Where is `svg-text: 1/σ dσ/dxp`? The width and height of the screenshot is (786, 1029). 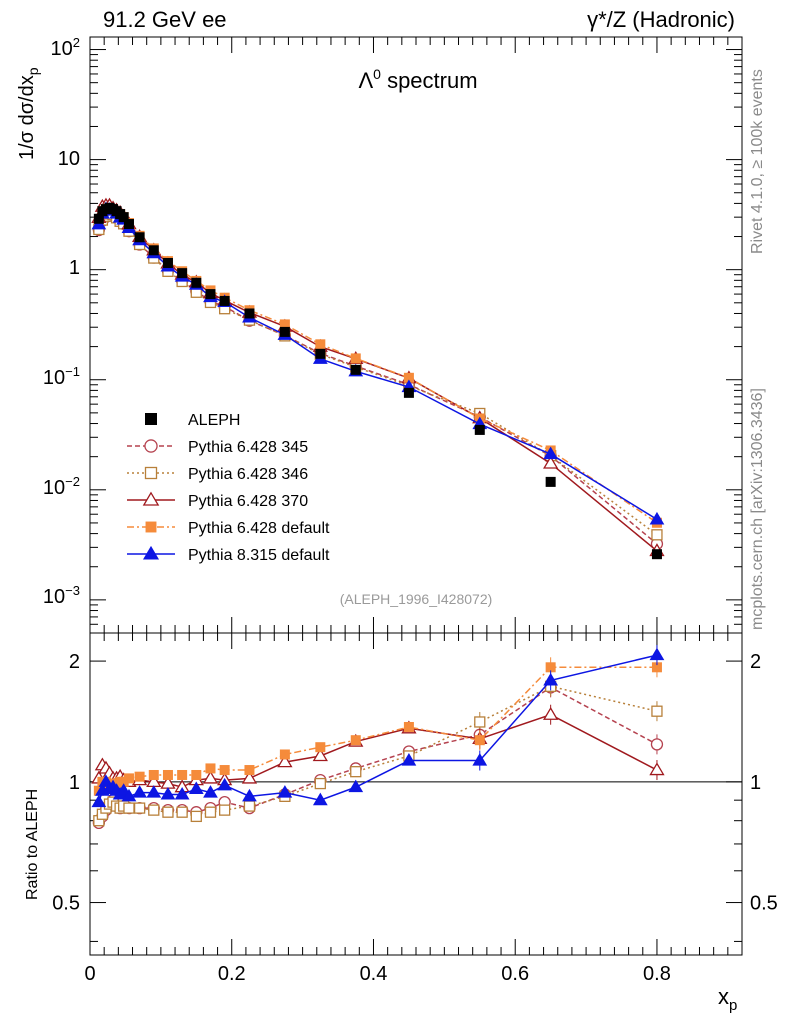
svg-text: 1/σ dσ/dxp is located at coordinates (28, 113).